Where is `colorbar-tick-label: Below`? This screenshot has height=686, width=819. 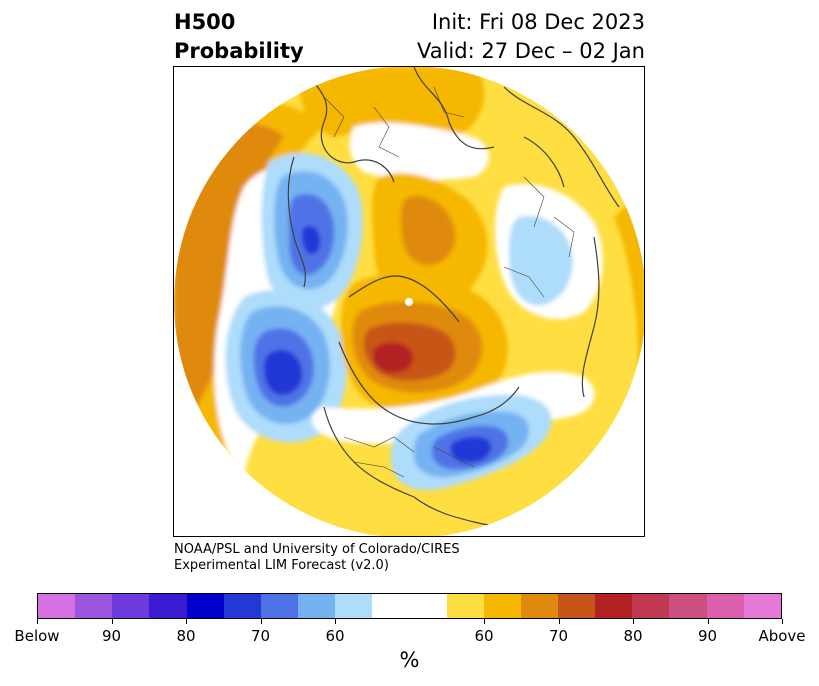
colorbar-tick-label: Below is located at coordinates (37, 636).